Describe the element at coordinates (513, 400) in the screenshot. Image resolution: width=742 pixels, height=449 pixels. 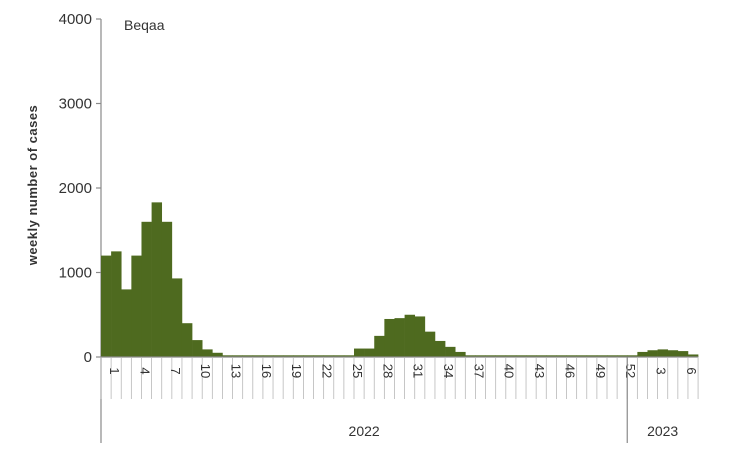
I see `year-labels: 2022 2023` at that location.